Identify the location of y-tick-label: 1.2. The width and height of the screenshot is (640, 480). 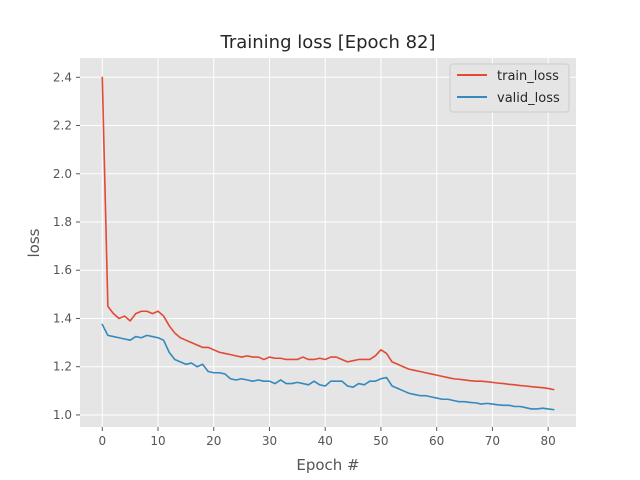
(62, 367).